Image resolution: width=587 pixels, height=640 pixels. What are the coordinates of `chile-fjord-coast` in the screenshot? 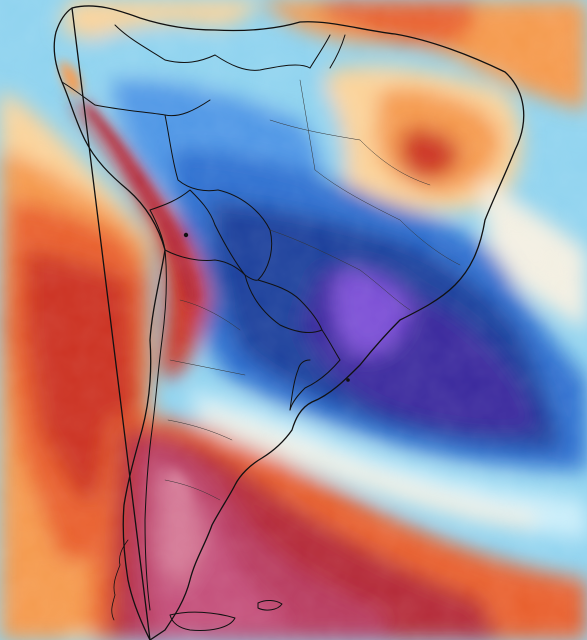 It's located at (120, 580).